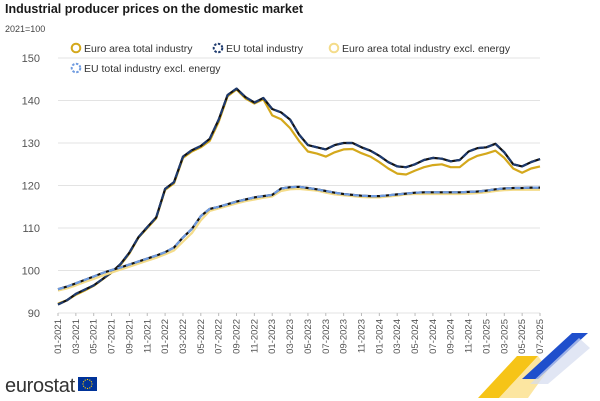 The height and width of the screenshot is (401, 600). What do you see at coordinates (129, 336) in the screenshot?
I see `x-tick-label: 09-2021` at bounding box center [129, 336].